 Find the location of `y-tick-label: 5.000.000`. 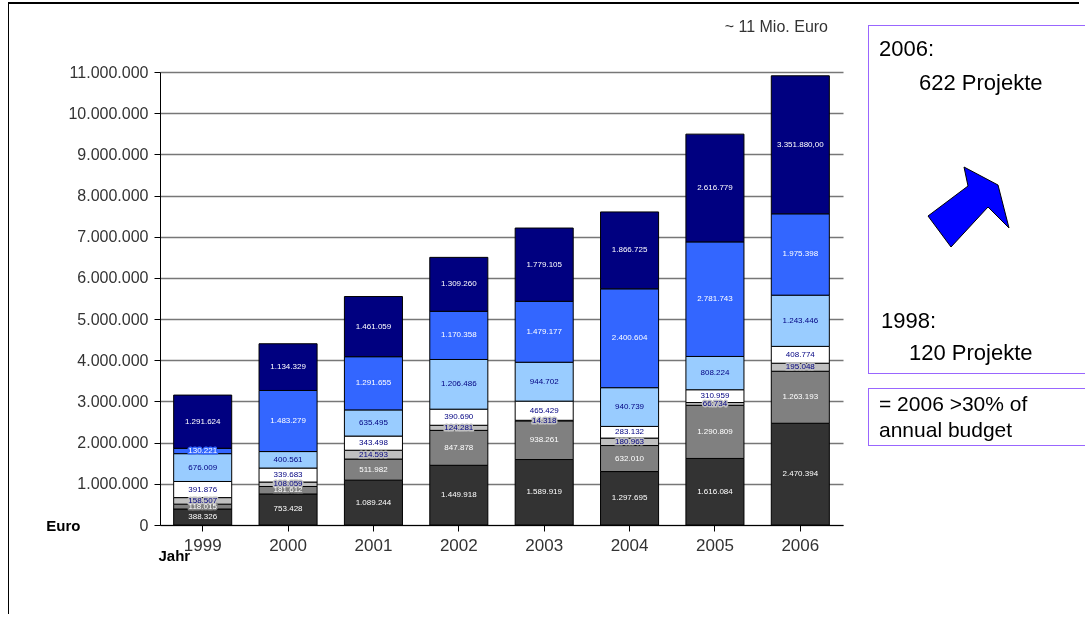

y-tick-label: 5.000.000 is located at coordinates (113, 319).